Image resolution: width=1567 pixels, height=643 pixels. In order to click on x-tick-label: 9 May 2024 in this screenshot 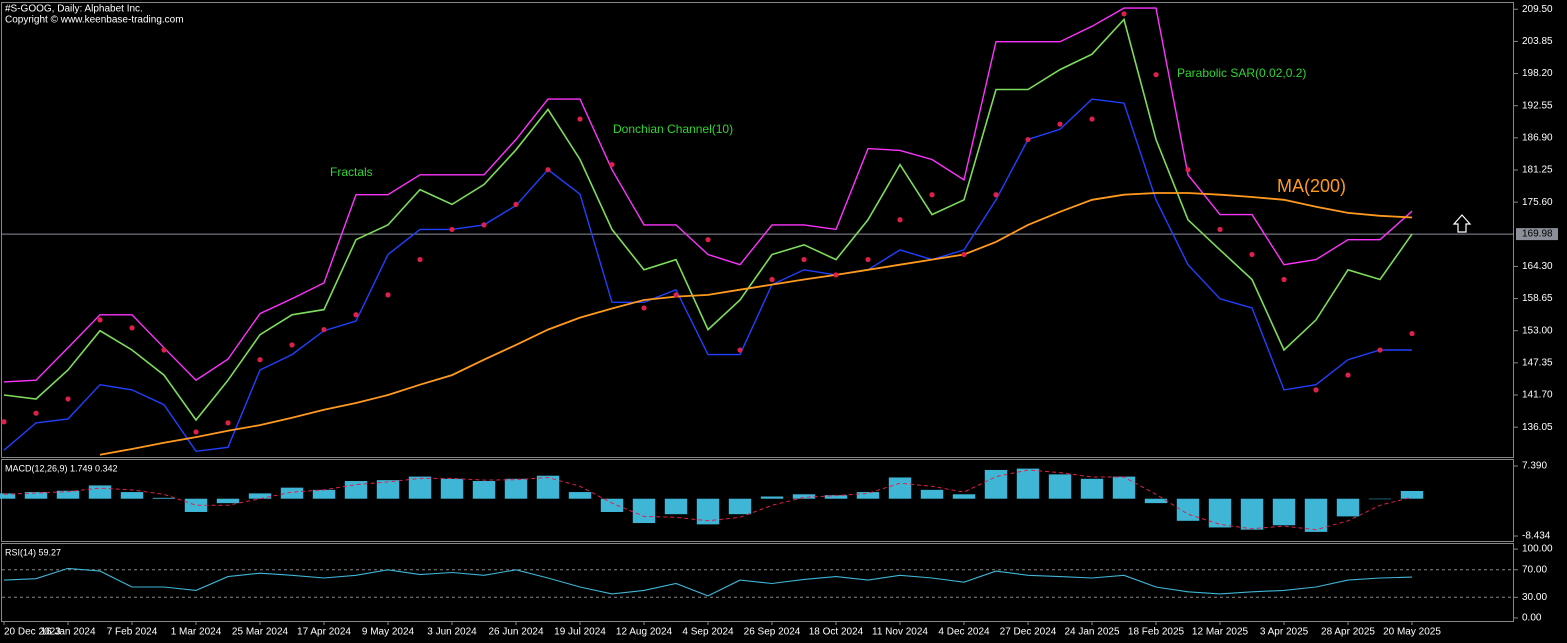, I will do `click(388, 632)`.